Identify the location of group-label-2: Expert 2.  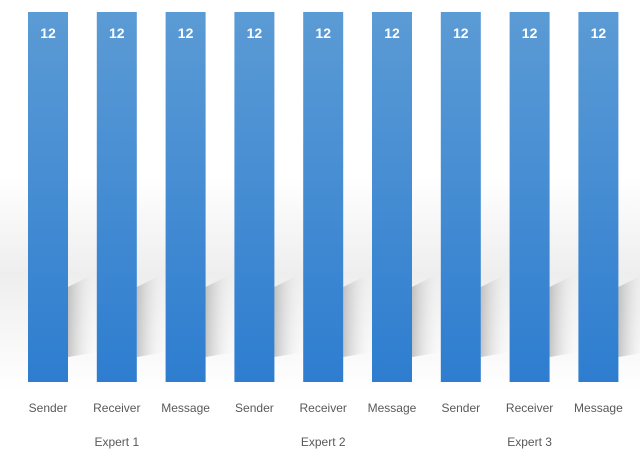
(323, 442).